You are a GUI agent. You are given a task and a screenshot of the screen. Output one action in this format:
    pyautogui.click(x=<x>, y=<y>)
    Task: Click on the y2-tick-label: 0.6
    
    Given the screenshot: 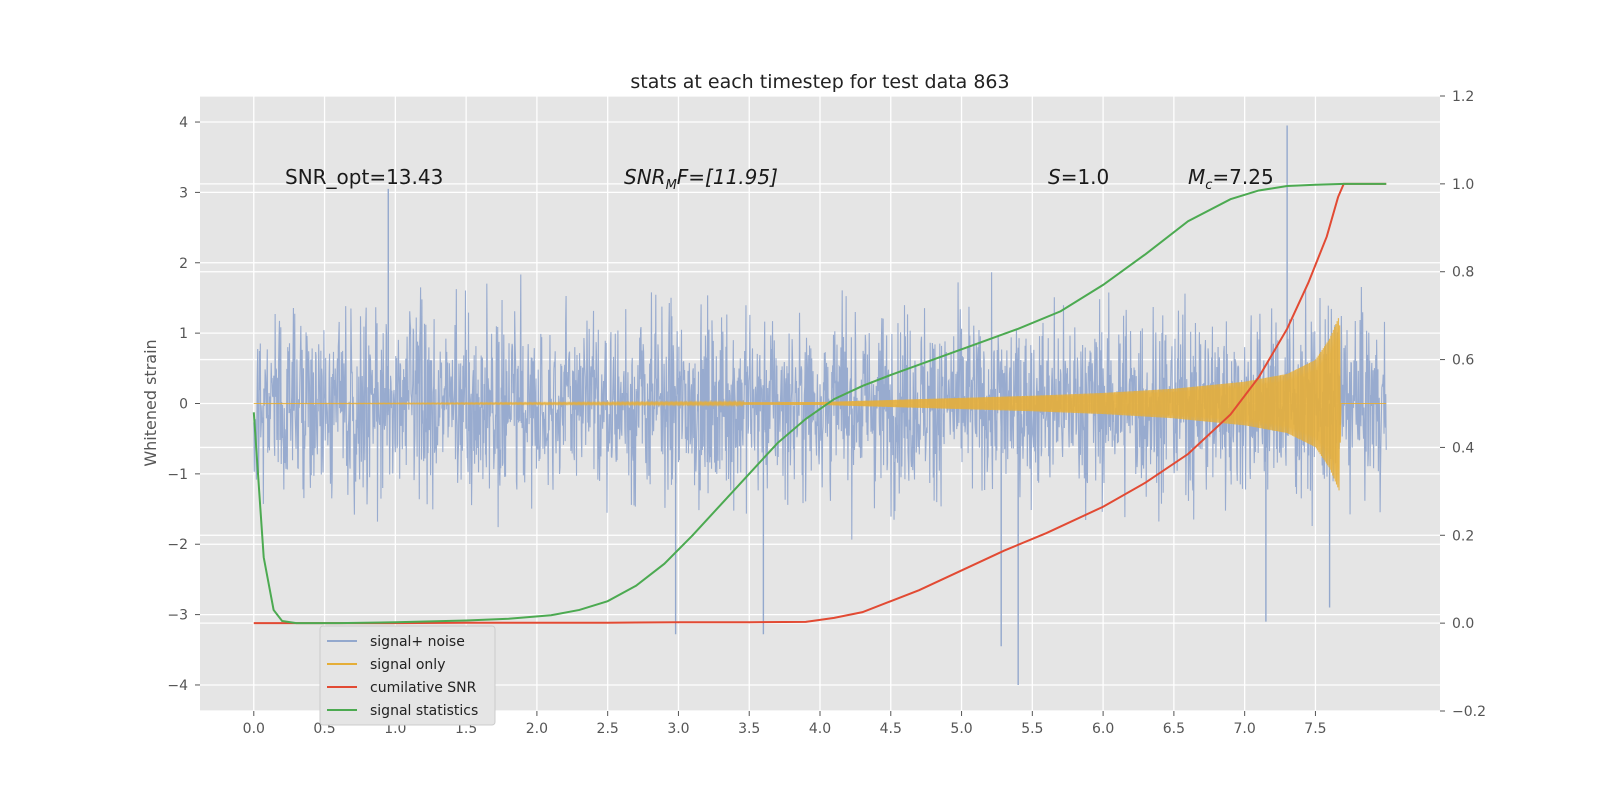 What is the action you would take?
    pyautogui.click(x=1463, y=361)
    